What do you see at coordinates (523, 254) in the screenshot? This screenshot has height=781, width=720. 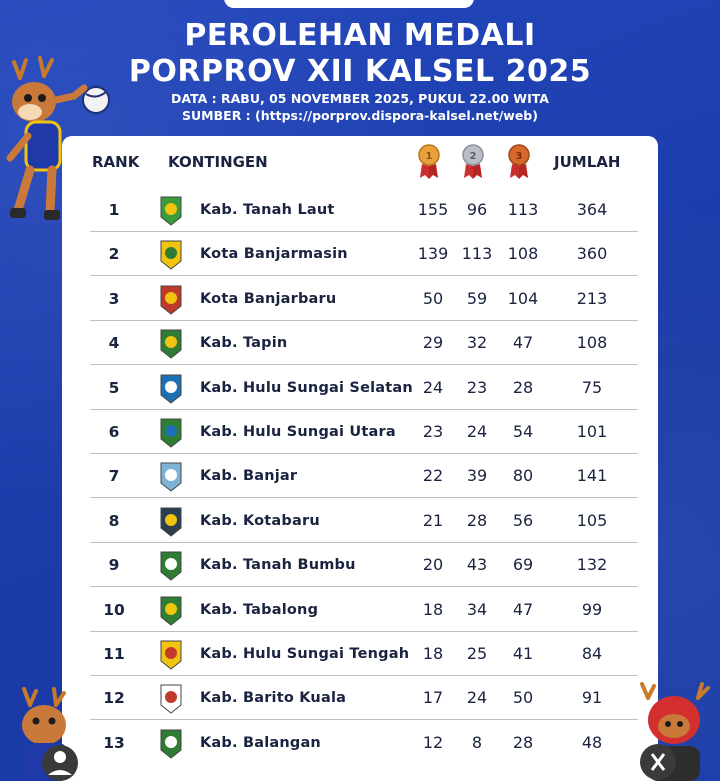 I see `bronze-count: 108` at bounding box center [523, 254].